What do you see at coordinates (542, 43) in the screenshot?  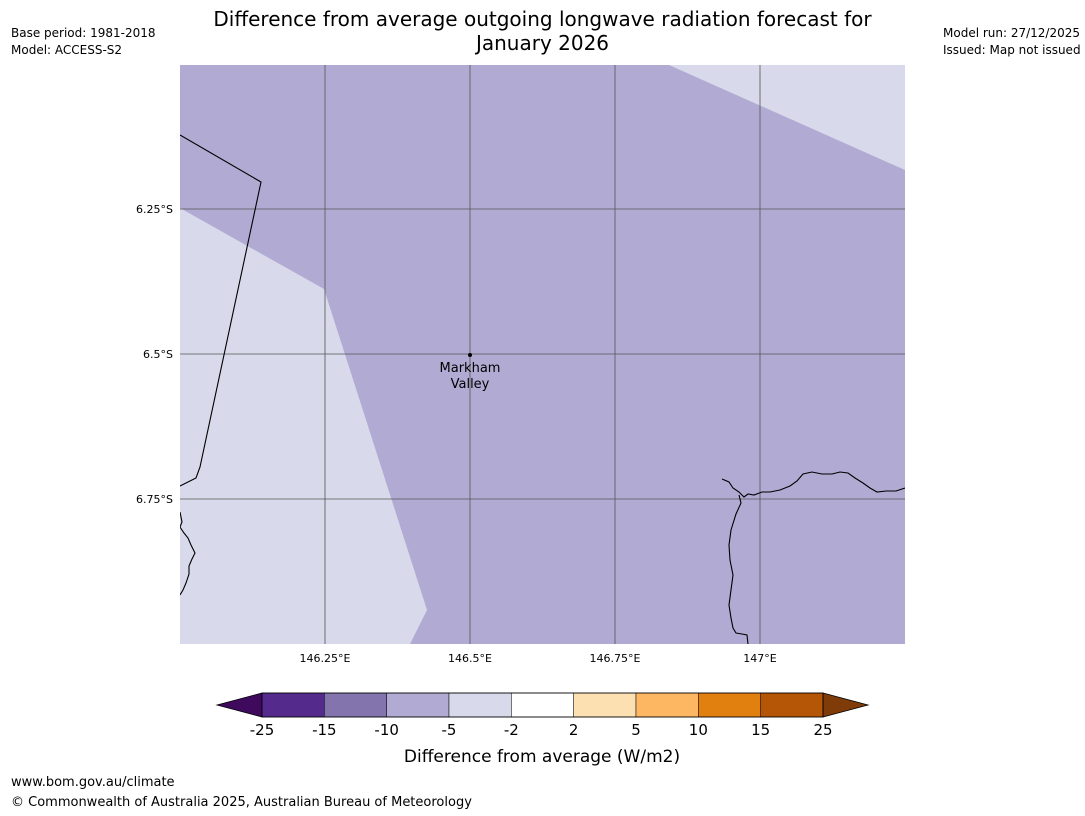 I see `map-title-line2: January 2026` at bounding box center [542, 43].